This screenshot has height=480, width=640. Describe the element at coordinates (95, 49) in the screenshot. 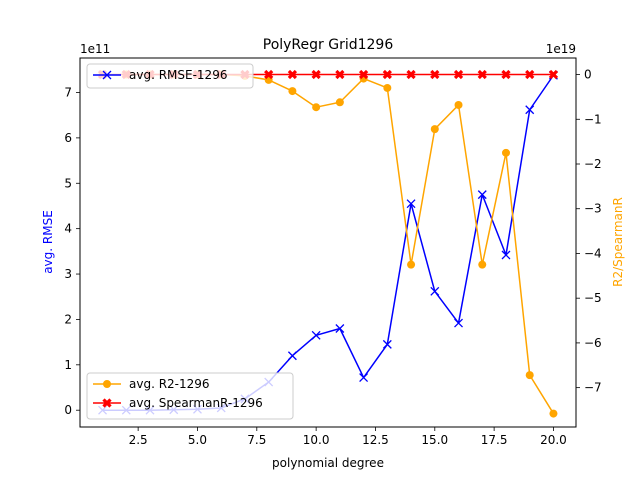

I see `left-offset-text: 1e11` at that location.